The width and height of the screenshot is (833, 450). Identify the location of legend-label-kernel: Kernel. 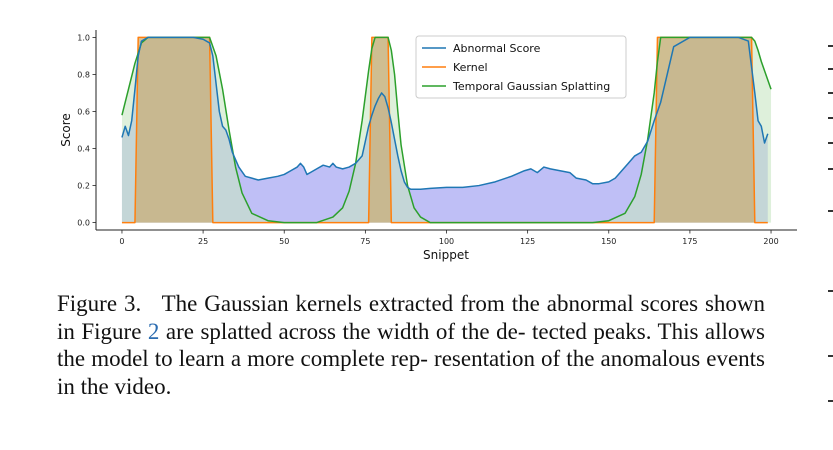
(470, 67).